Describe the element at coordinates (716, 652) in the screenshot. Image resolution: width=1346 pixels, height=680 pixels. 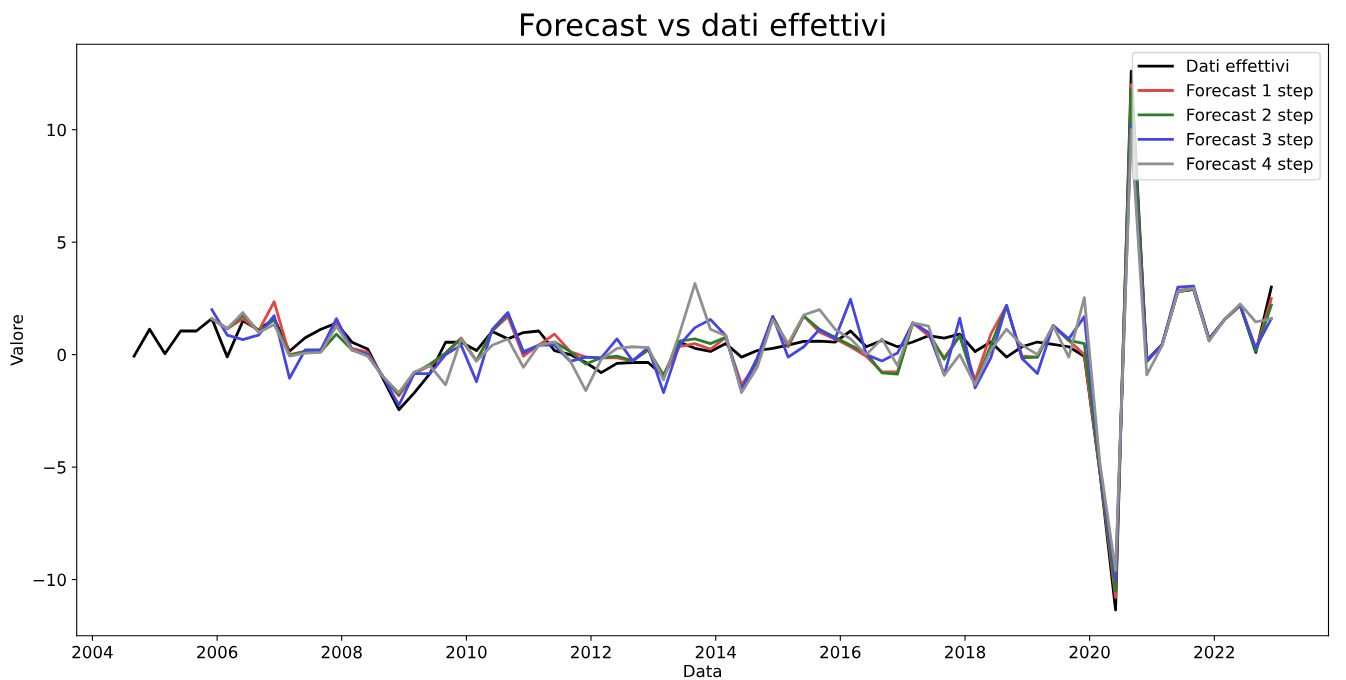
I see `x-tick-label: 2014` at that location.